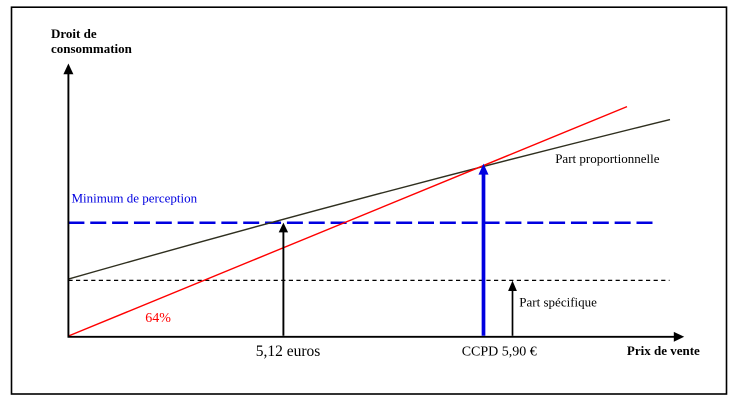 Image resolution: width=747 pixels, height=409 pixels. Describe the element at coordinates (663, 350) in the screenshot. I see `svg-text: Prix de vente` at that location.